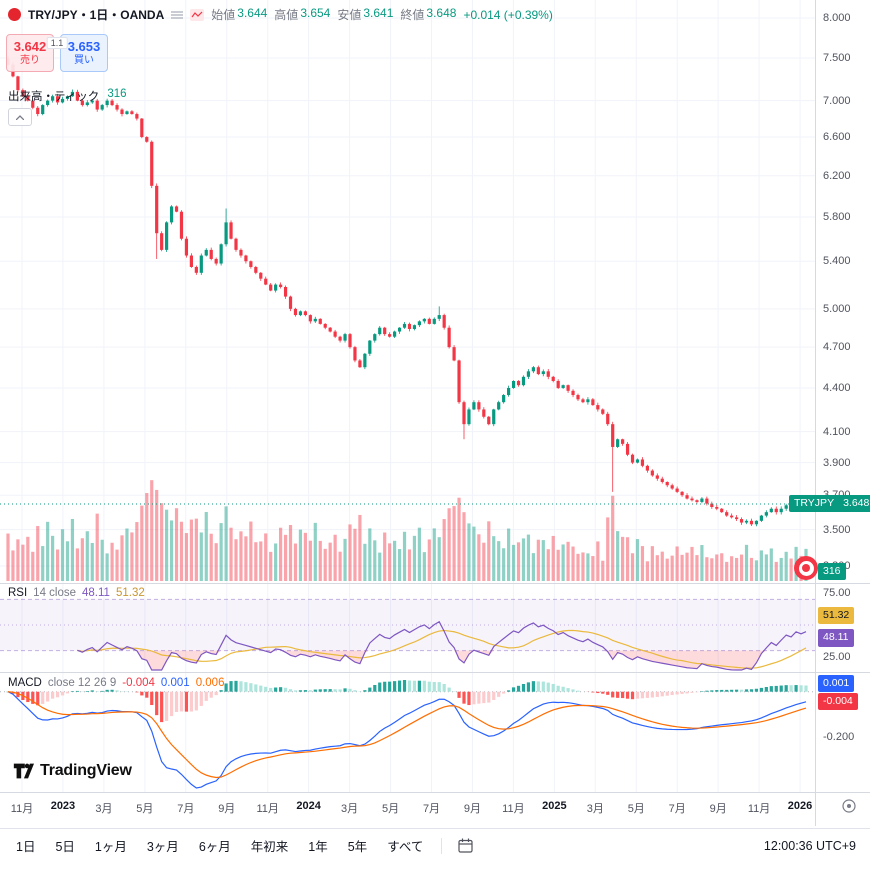 The width and height of the screenshot is (870, 870). I want to click on range-button-5年: 5年, so click(357, 845).